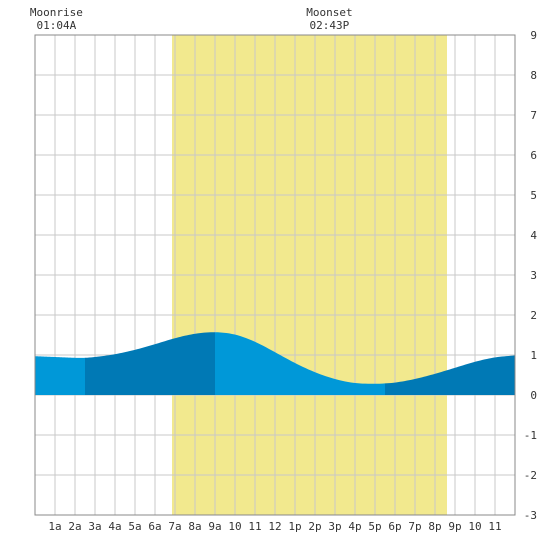 The image size is (550, 550). Describe the element at coordinates (354, 526) in the screenshot. I see `x-tick-label: 4p` at that location.